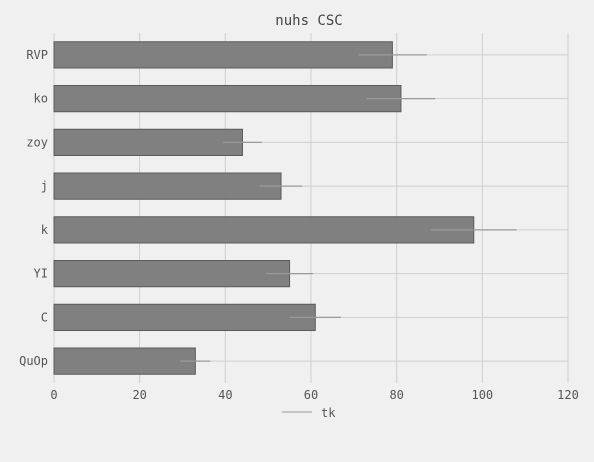 Image resolution: width=594 pixels, height=462 pixels. What do you see at coordinates (44, 317) in the screenshot?
I see `category-label-C: C` at bounding box center [44, 317].